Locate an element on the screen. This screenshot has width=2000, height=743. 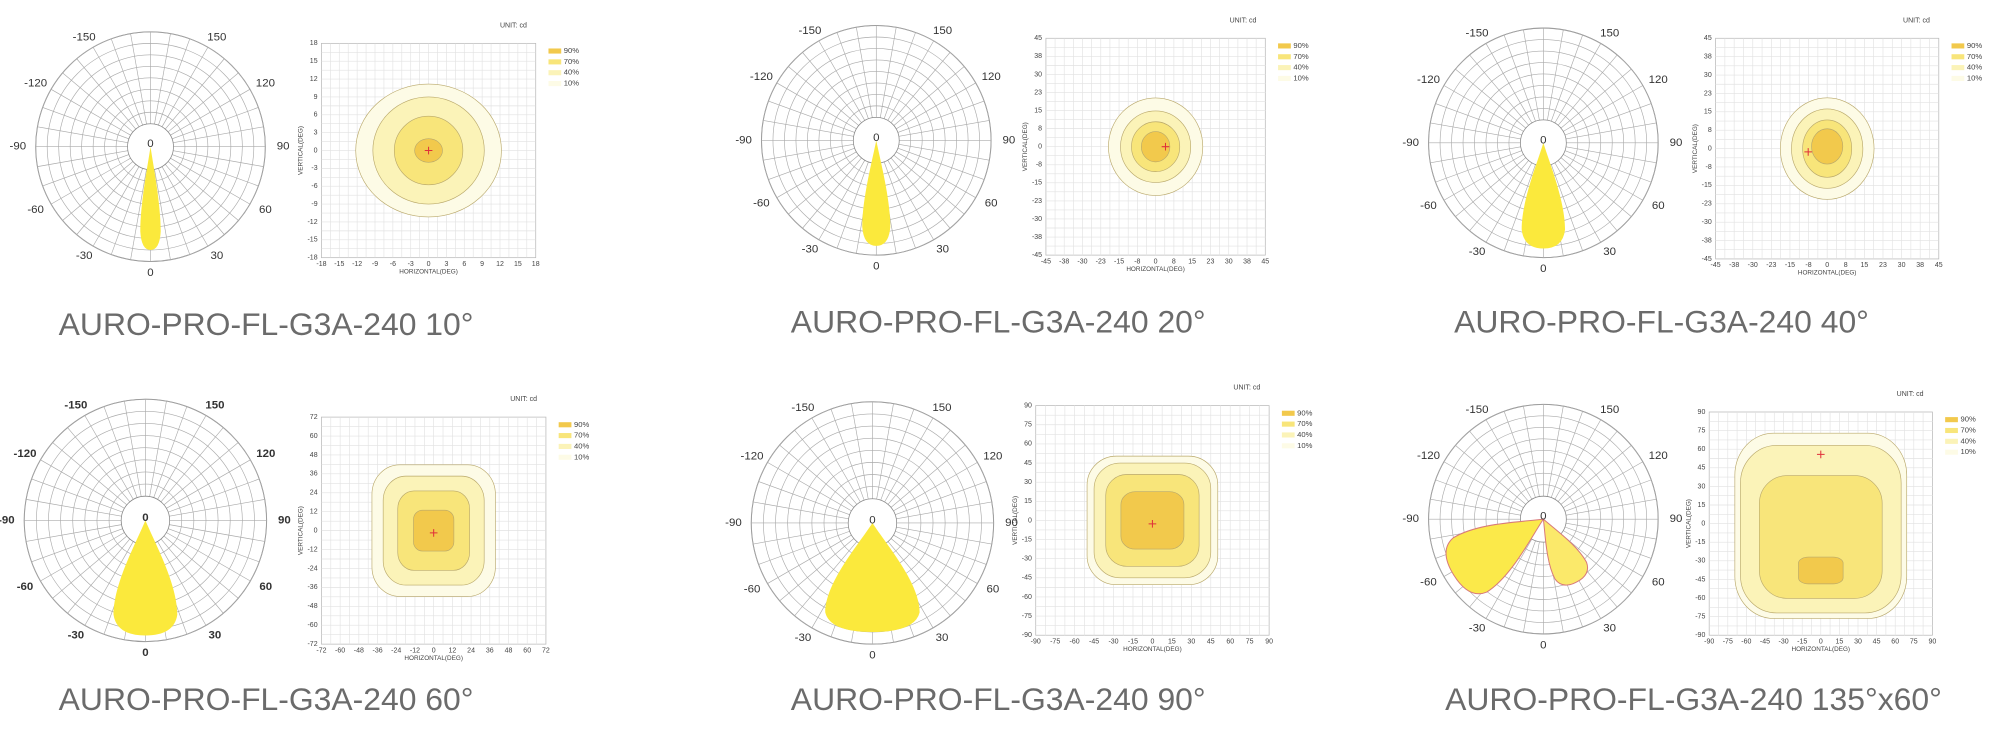
y-tick-label: -48 is located at coordinates (312, 606).